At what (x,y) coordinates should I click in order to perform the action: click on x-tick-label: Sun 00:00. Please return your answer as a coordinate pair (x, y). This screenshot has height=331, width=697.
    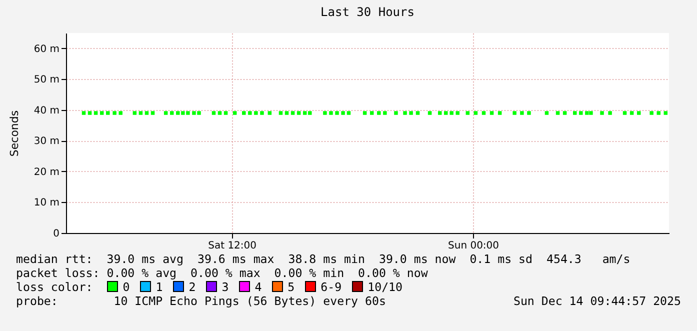
    Looking at the image, I should click on (474, 246).